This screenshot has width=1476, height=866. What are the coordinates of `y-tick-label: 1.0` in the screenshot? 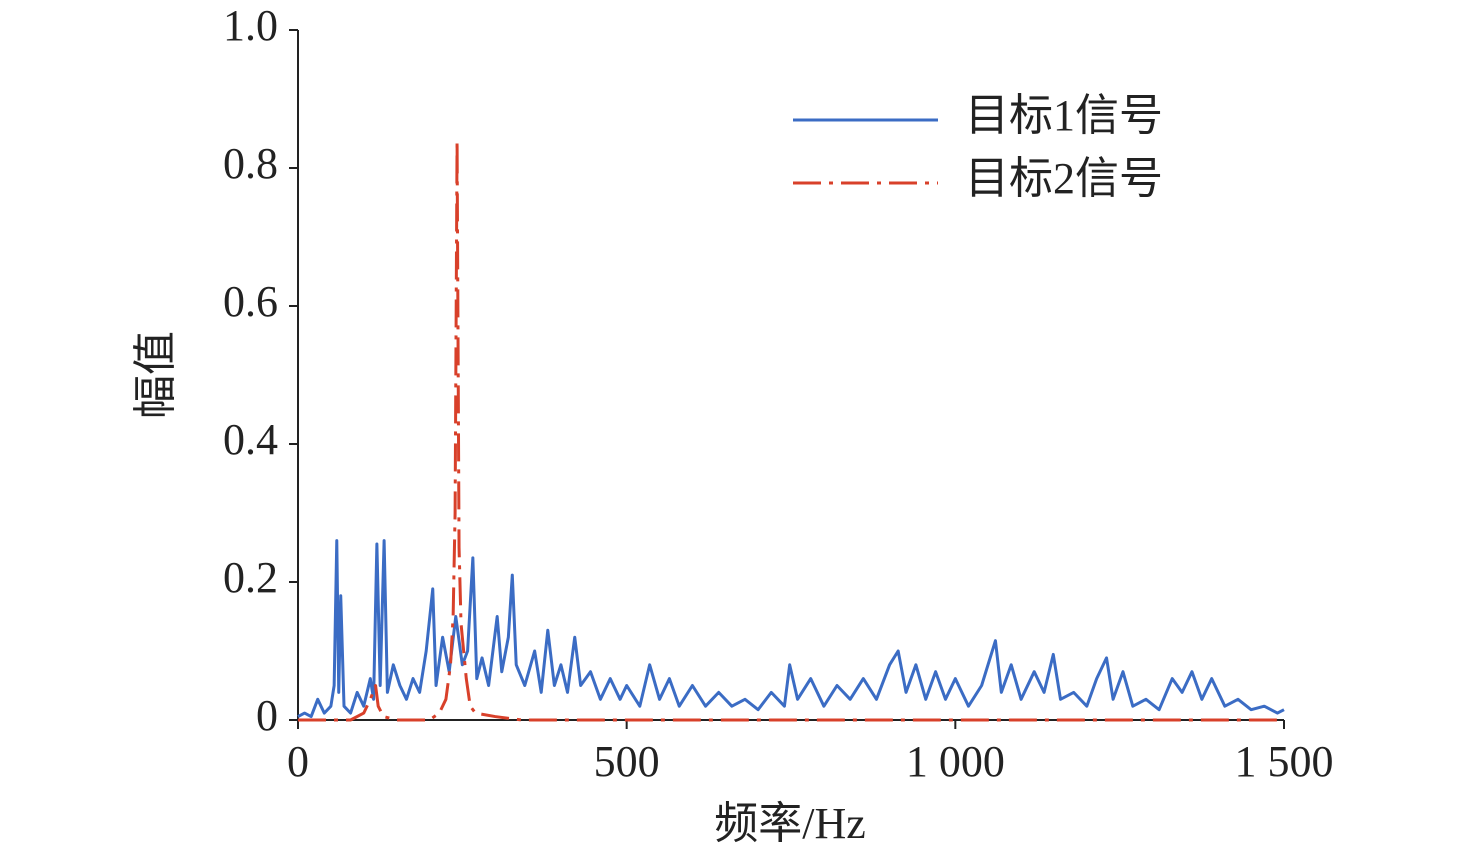 It's located at (250, 25).